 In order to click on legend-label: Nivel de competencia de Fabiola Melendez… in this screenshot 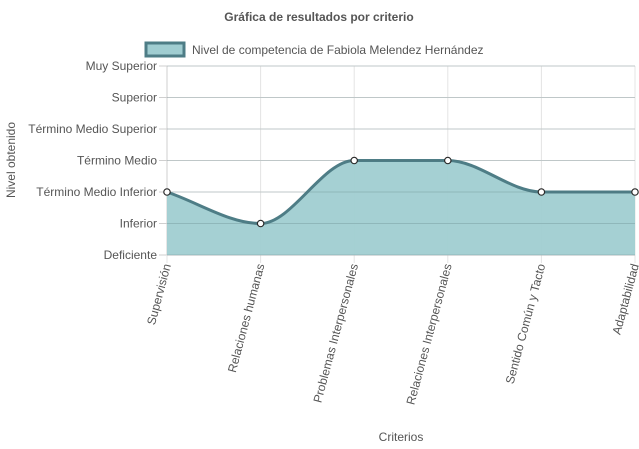, I will do `click(338, 50)`.